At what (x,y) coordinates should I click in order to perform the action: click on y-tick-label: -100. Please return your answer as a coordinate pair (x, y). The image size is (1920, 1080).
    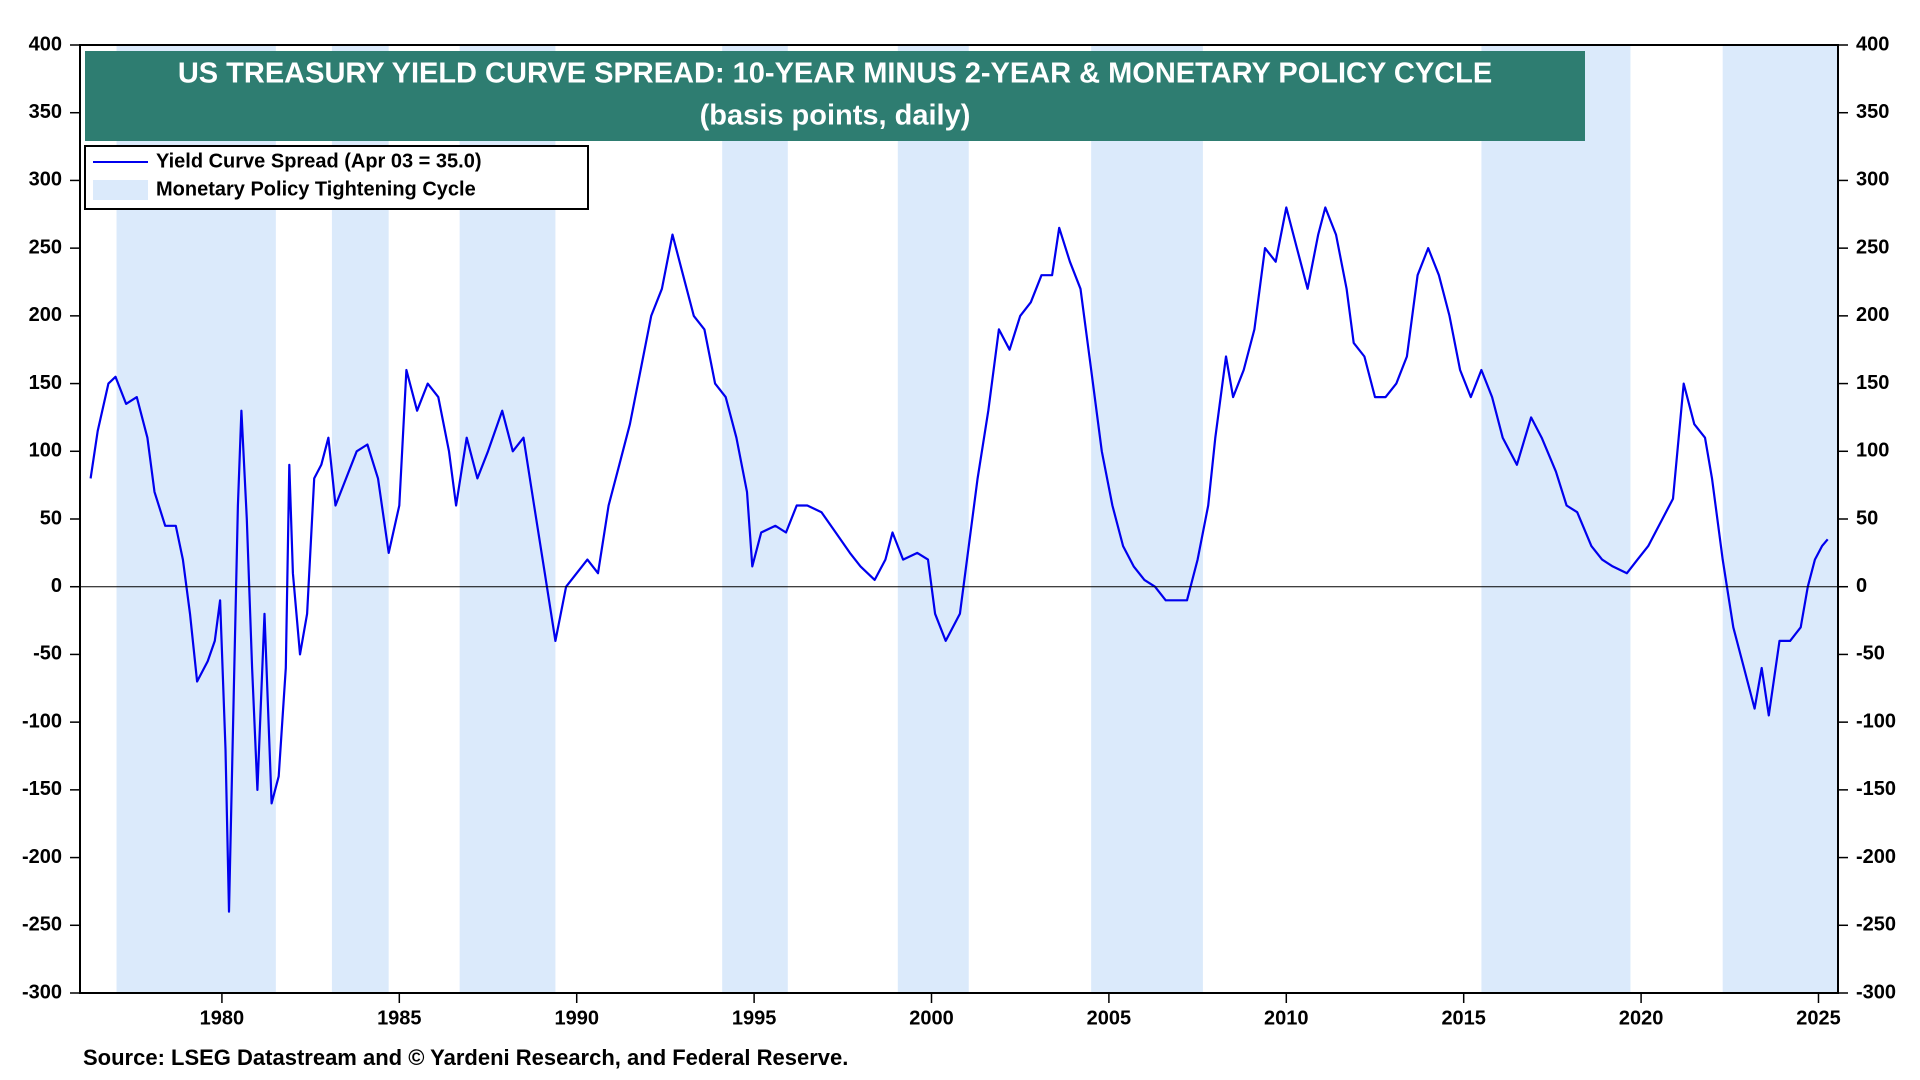
    Looking at the image, I should click on (42, 721).